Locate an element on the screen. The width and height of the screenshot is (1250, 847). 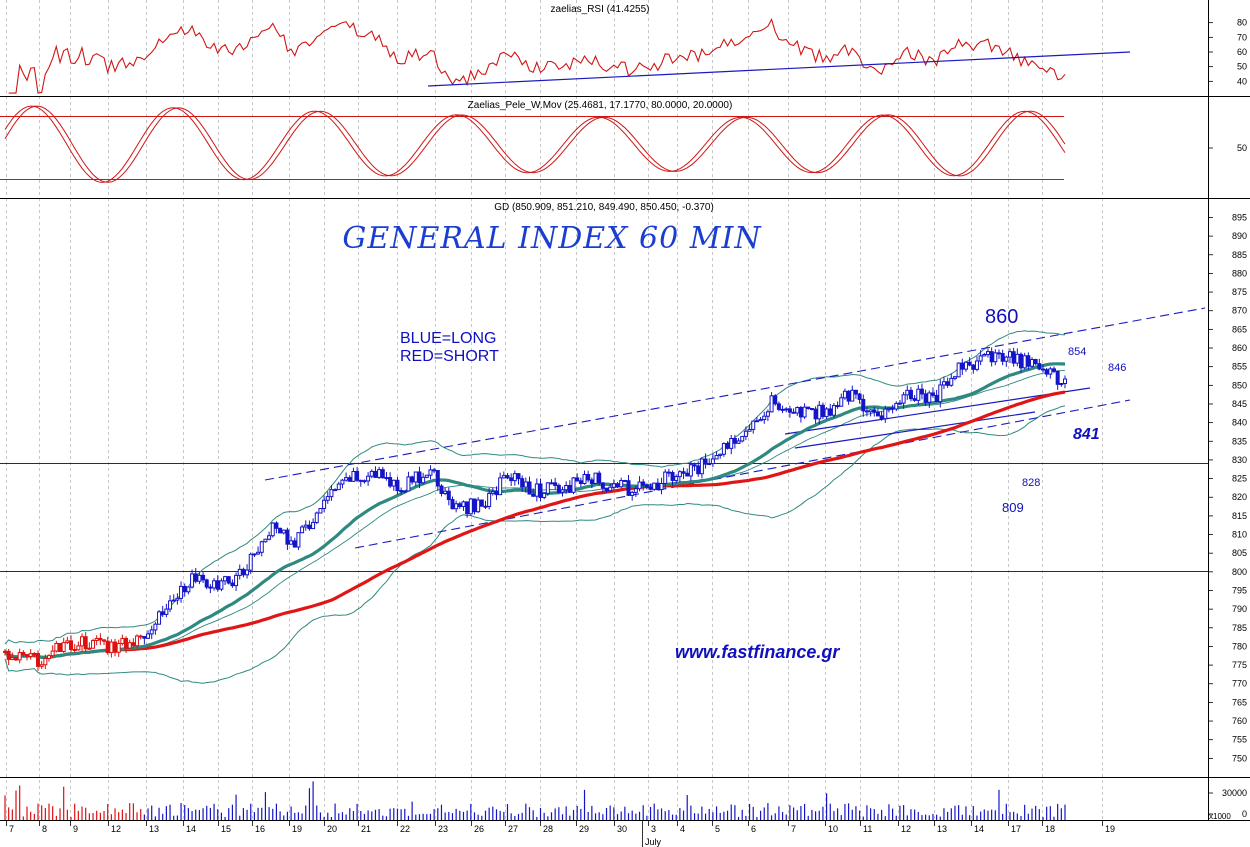
rsi-tick-label: 40 is located at coordinates (1242, 81).